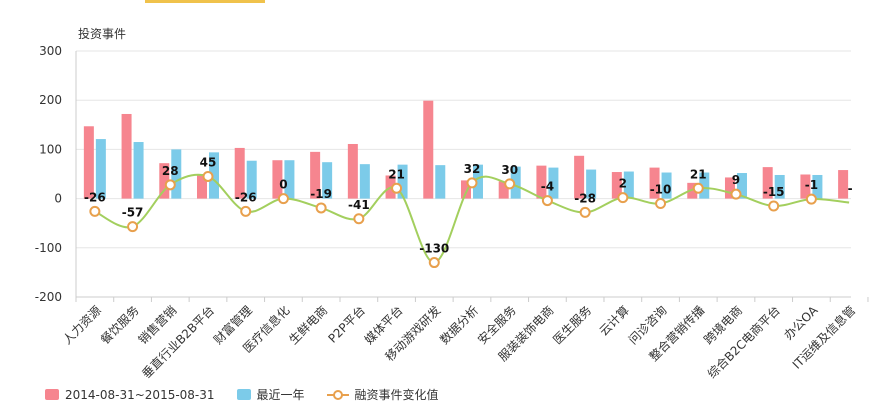 This screenshot has width=880, height=414. I want to click on data-label: 28, so click(170, 171).